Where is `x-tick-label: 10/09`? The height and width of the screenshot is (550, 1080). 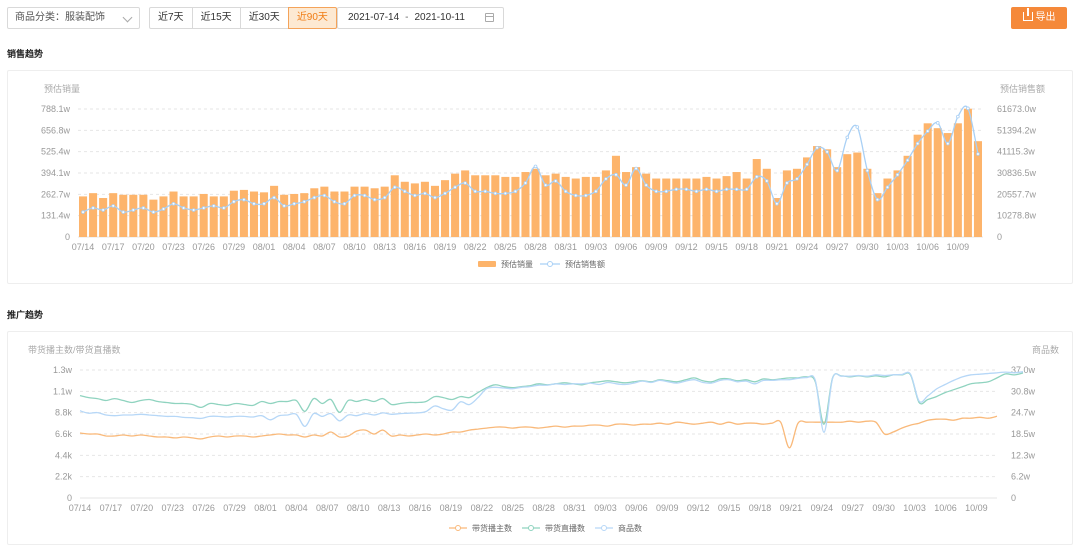 x-tick-label: 10/09 is located at coordinates (976, 508).